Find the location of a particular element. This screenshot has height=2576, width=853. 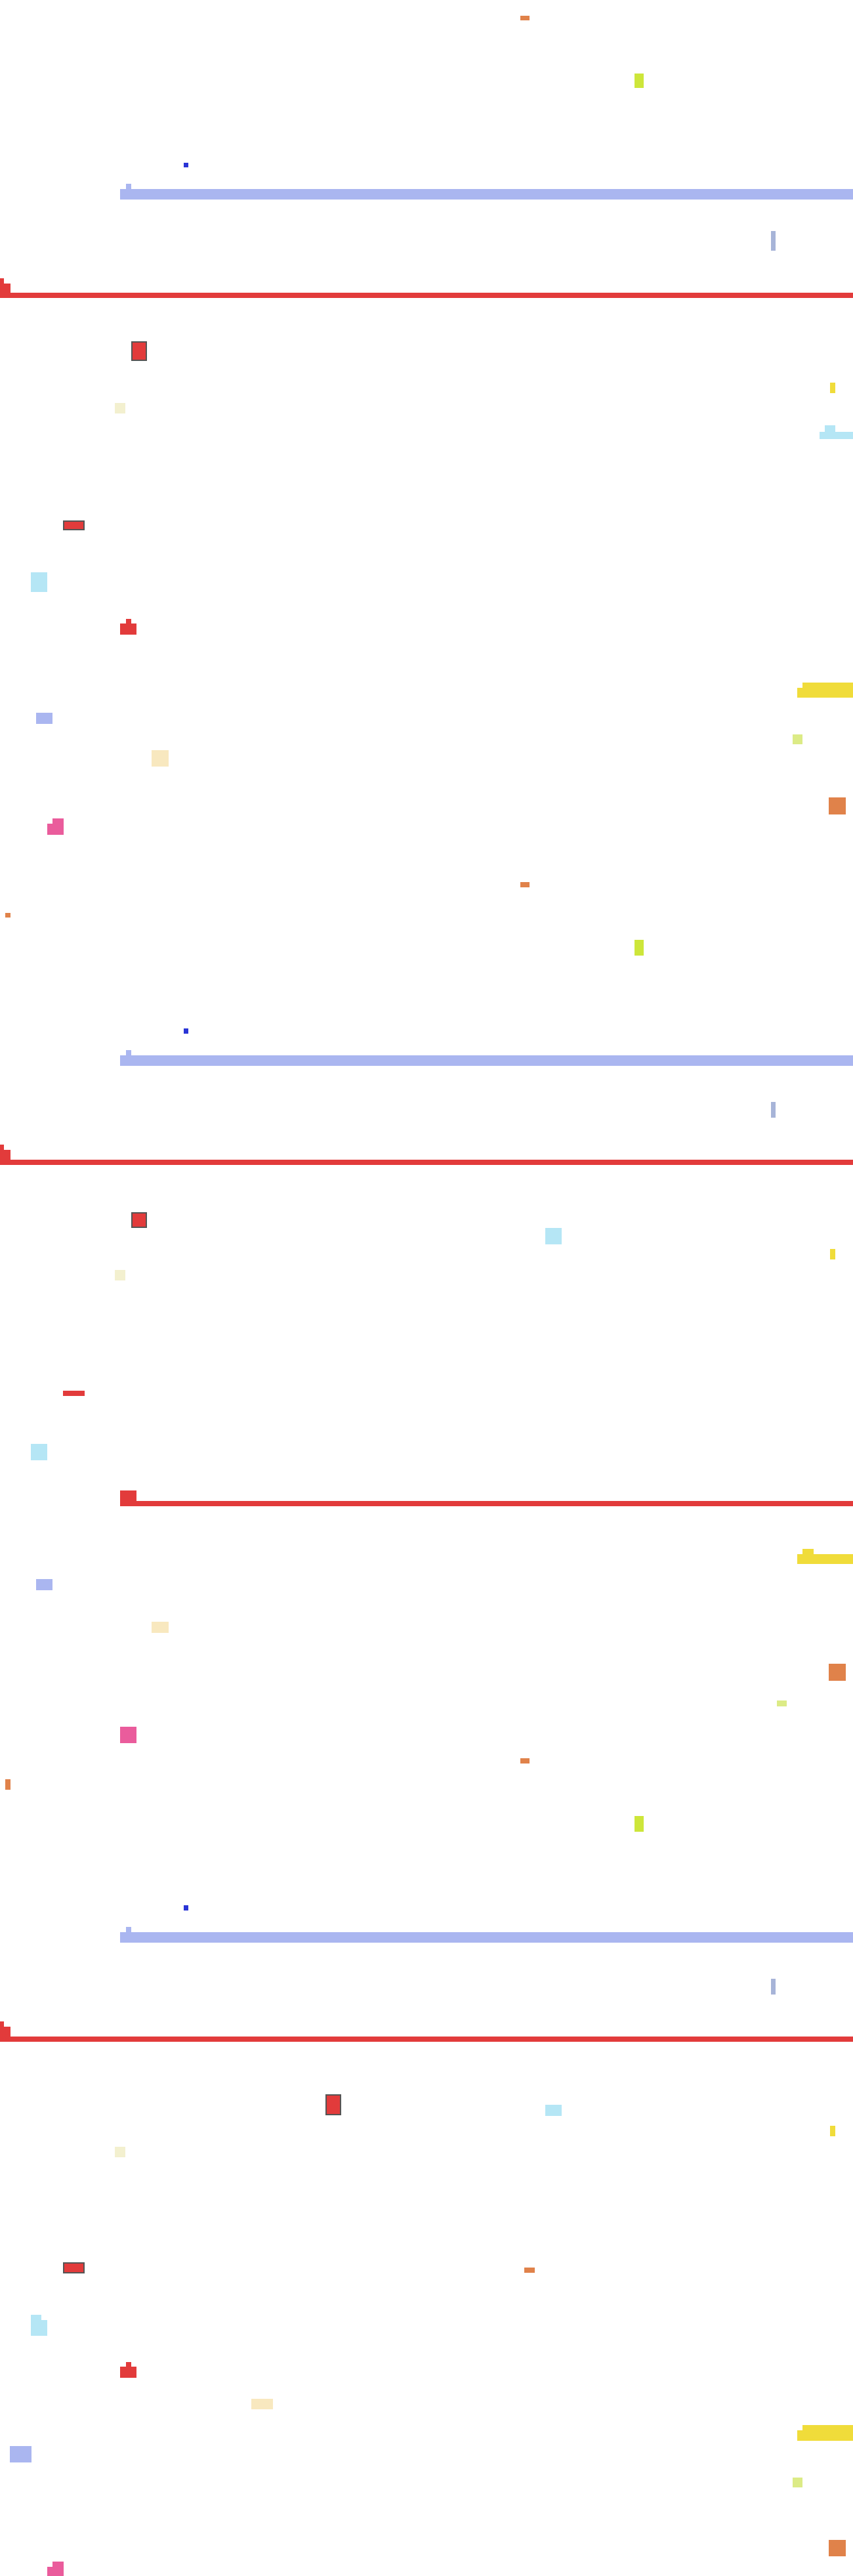

lime-chip is located at coordinates (797, 739).